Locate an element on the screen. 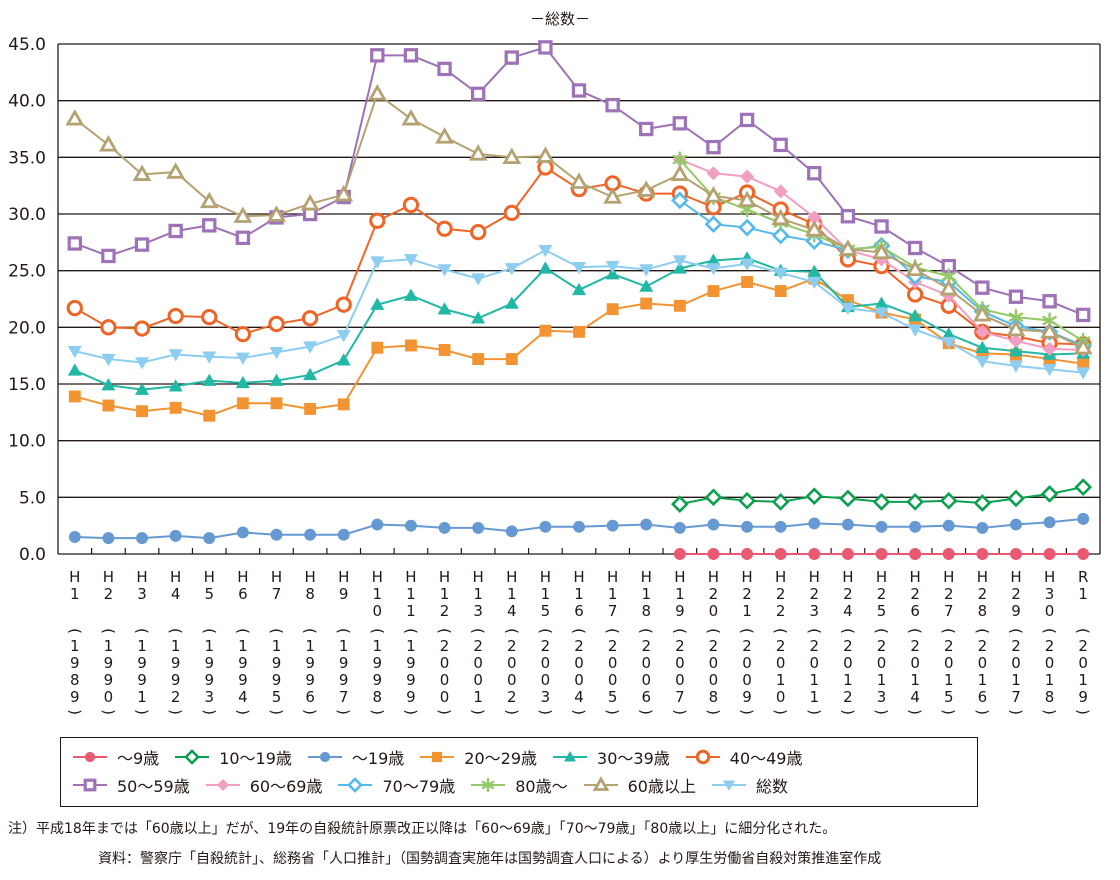 The image size is (1120, 880). x-tick-era-char: 4 is located at coordinates (848, 611).